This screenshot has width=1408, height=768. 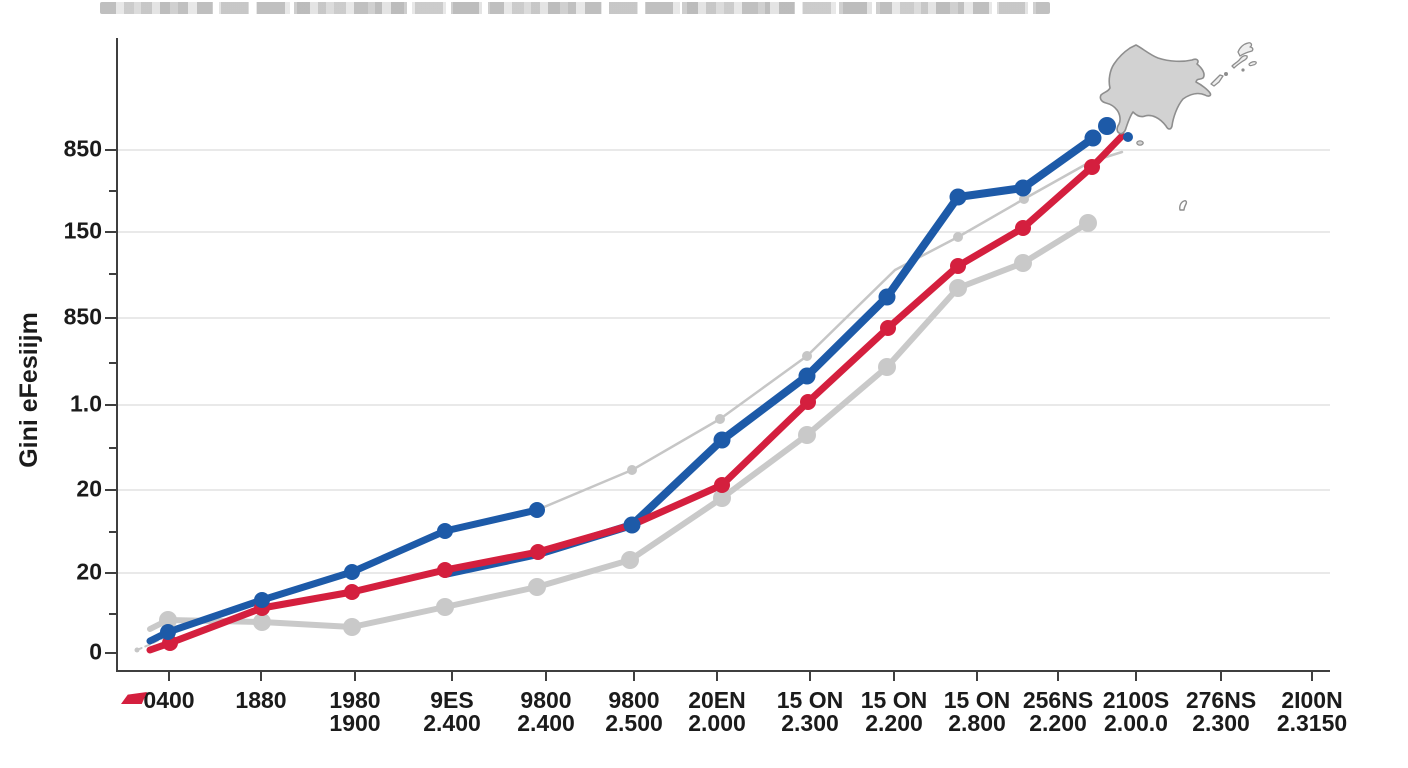 What do you see at coordinates (452, 700) in the screenshot?
I see `x-tick-line1: 9ES` at bounding box center [452, 700].